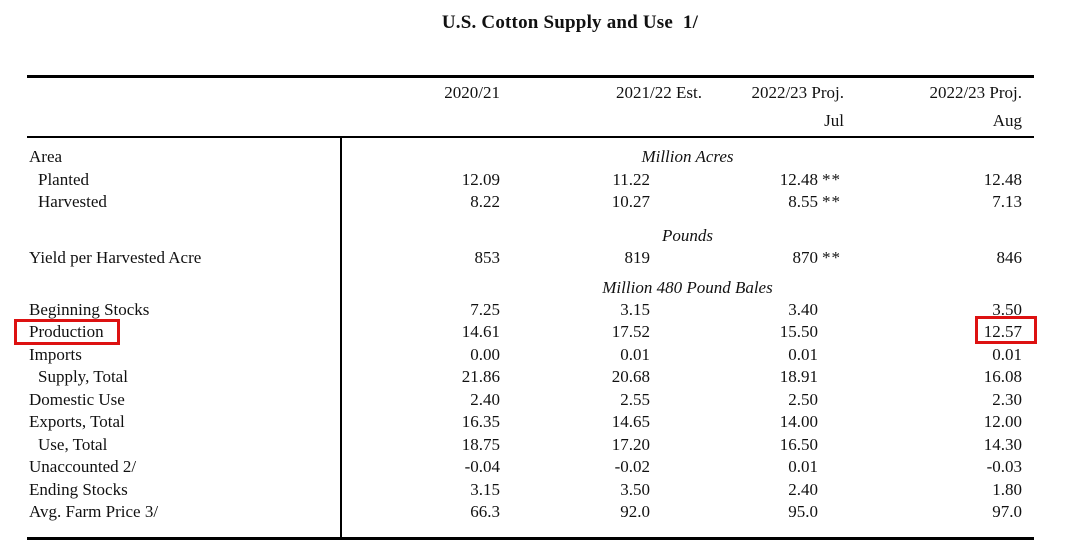 This screenshot has width=1084, height=545. What do you see at coordinates (1007, 399) in the screenshot?
I see `cell-2022-23-aug: 2.30` at bounding box center [1007, 399].